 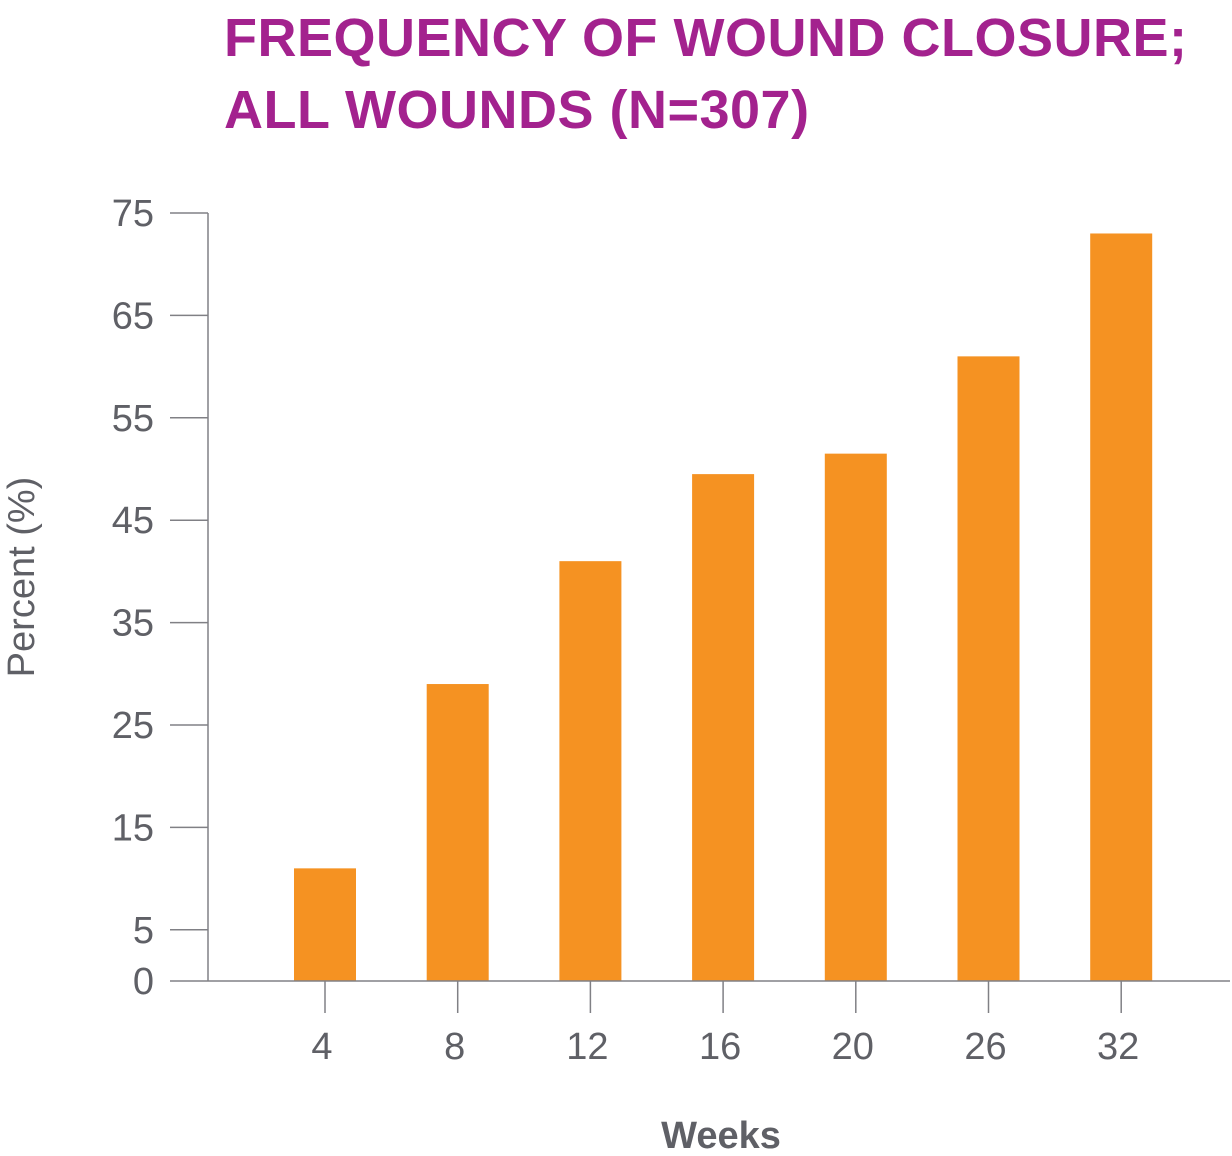 I want to click on x-tick-label: 26, so click(x=985, y=1047).